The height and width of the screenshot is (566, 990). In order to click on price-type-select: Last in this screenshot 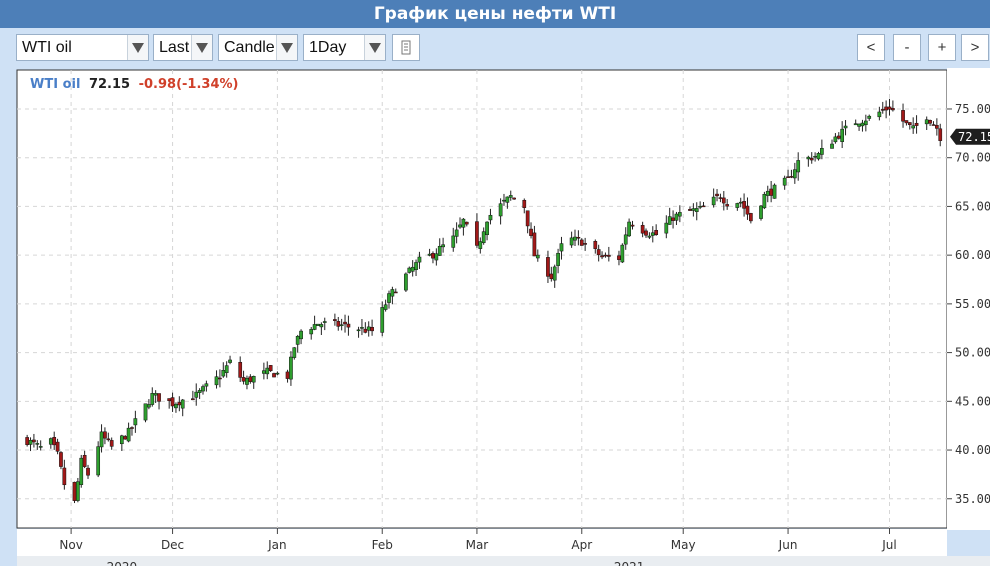, I will do `click(183, 47)`.